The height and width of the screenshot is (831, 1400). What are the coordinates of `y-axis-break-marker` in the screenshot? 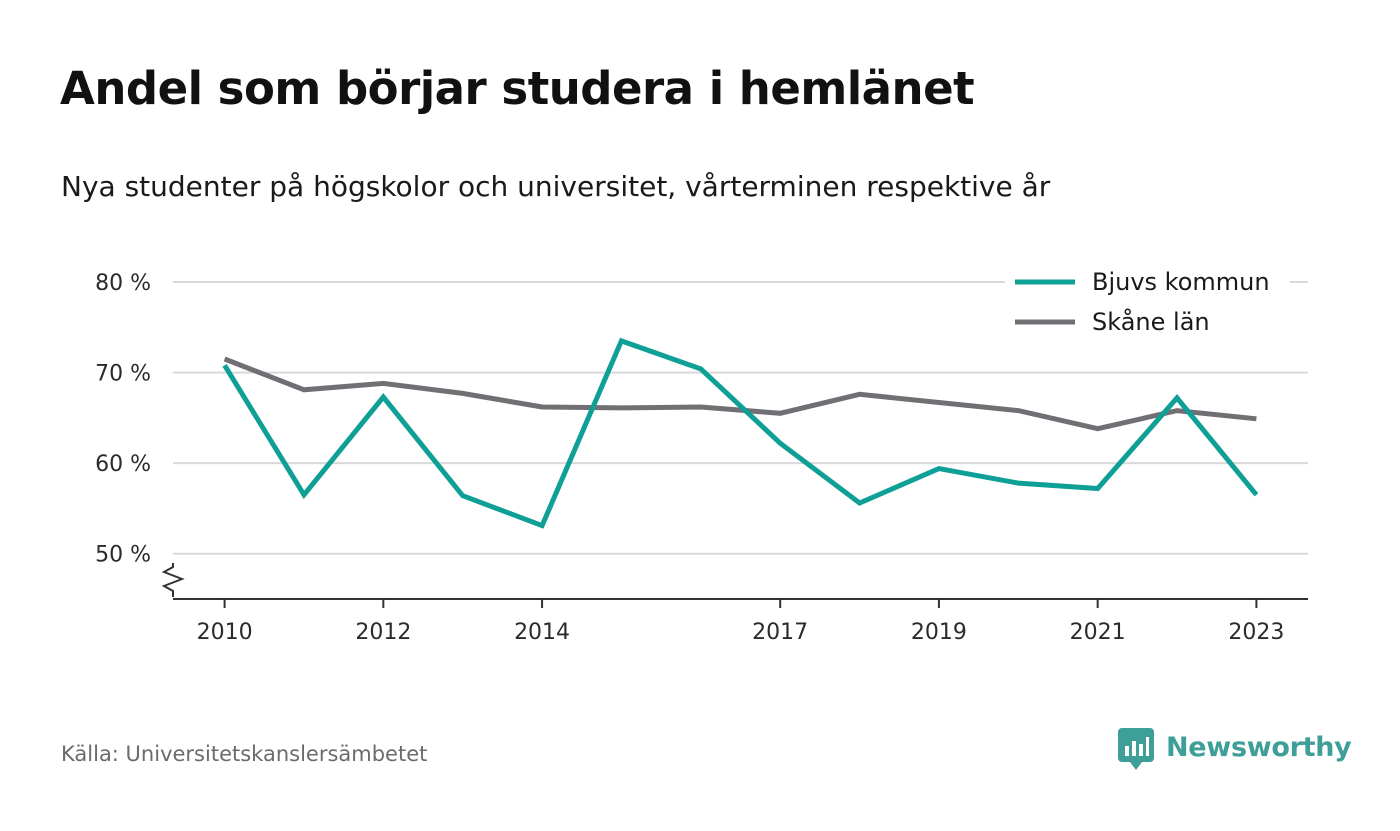 It's located at (173, 580).